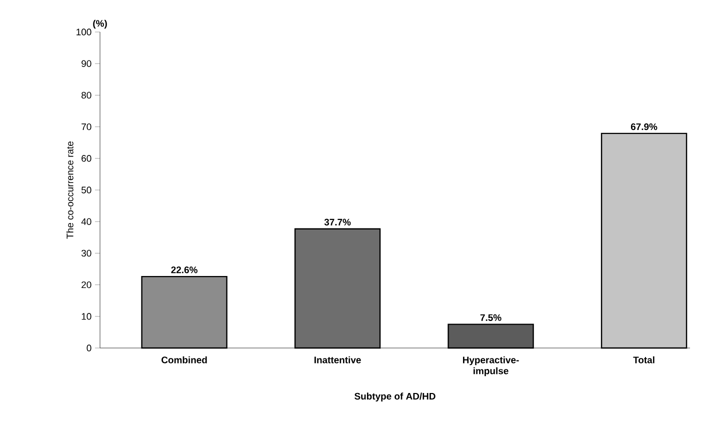 This screenshot has width=710, height=436. Describe the element at coordinates (86, 253) in the screenshot. I see `y-tick-label: 30` at that location.